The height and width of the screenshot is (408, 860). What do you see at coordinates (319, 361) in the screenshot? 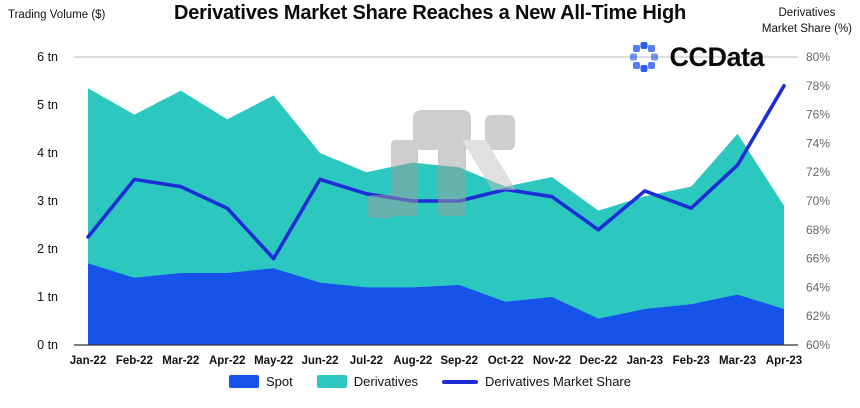
I see `svg-text: Jun-22` at bounding box center [319, 361].